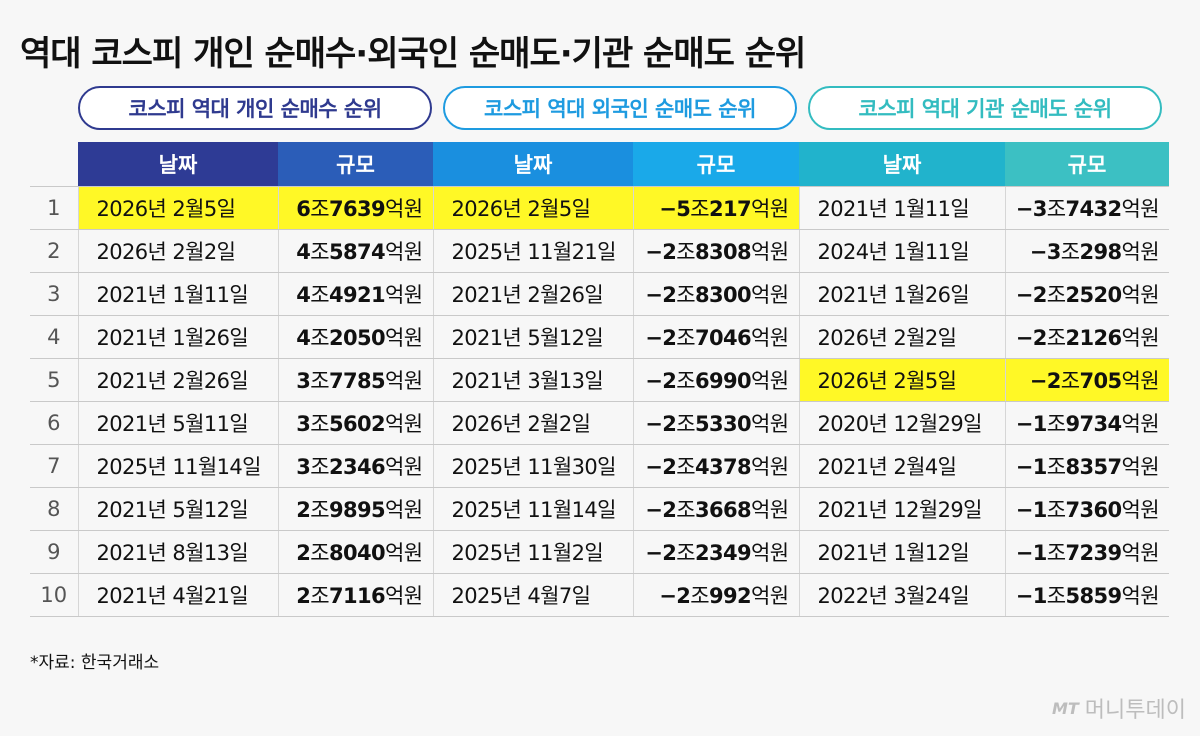 This screenshot has width=1200, height=736. I want to click on institution-date-cell: 2026년 2월2일, so click(901, 337).